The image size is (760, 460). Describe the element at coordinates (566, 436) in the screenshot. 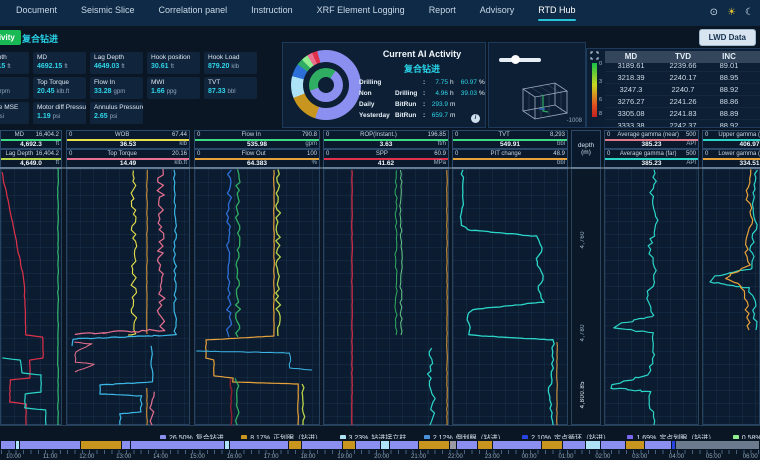

I see `legend-item: 2.10% 定点循环（钻进）` at that location.